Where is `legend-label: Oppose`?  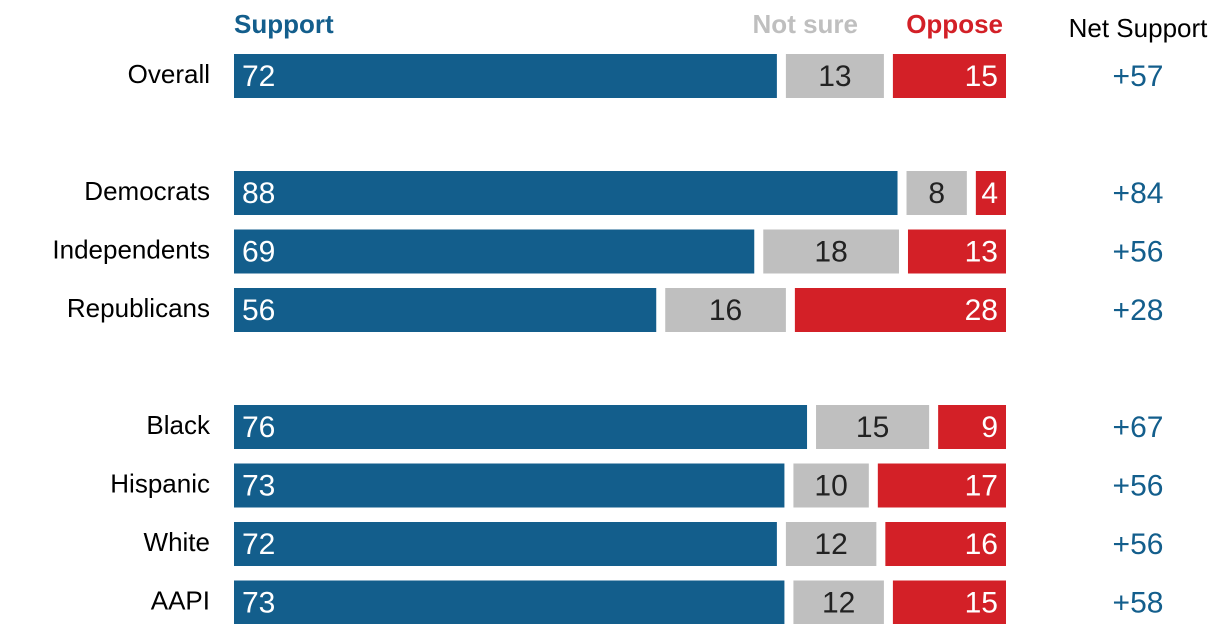 legend-label: Oppose is located at coordinates (954, 24).